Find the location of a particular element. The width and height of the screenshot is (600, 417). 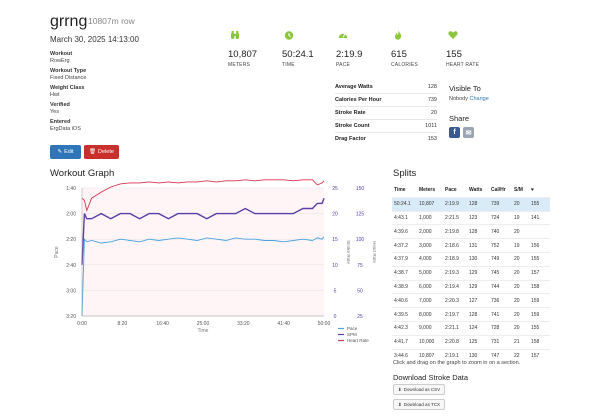

hr-tick-label: 125 is located at coordinates (360, 215).